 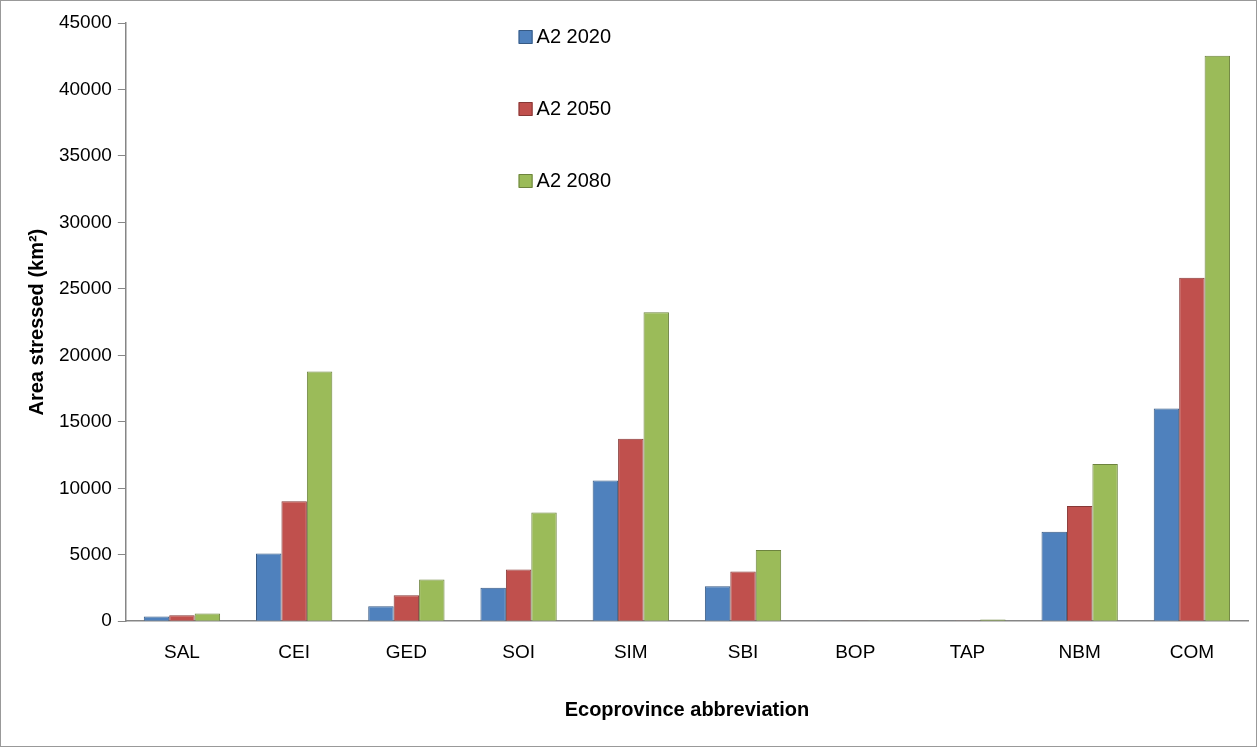 I want to click on y-tick-label: 5000, so click(x=90, y=553).